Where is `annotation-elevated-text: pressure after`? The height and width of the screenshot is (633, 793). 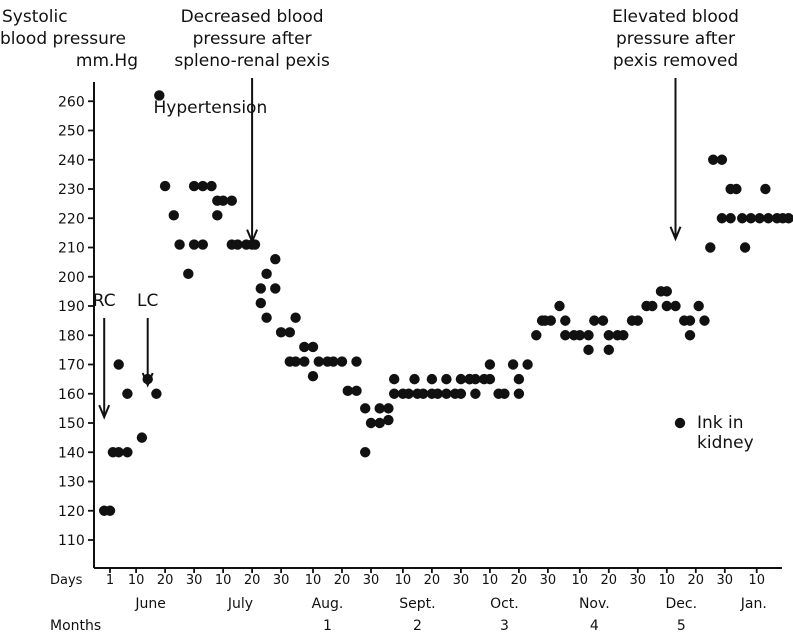 annotation-elevated-text: pressure after is located at coordinates (675, 39).